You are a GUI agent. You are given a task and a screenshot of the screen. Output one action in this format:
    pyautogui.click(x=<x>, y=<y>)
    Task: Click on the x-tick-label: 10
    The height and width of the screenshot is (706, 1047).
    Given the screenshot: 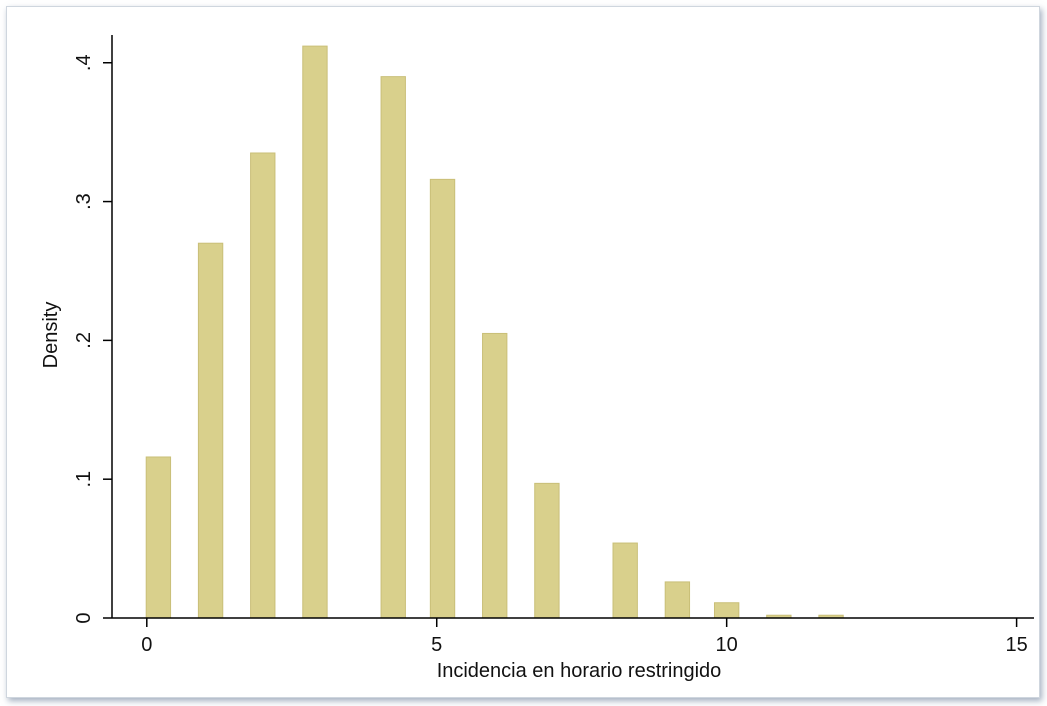 What is the action you would take?
    pyautogui.click(x=727, y=645)
    